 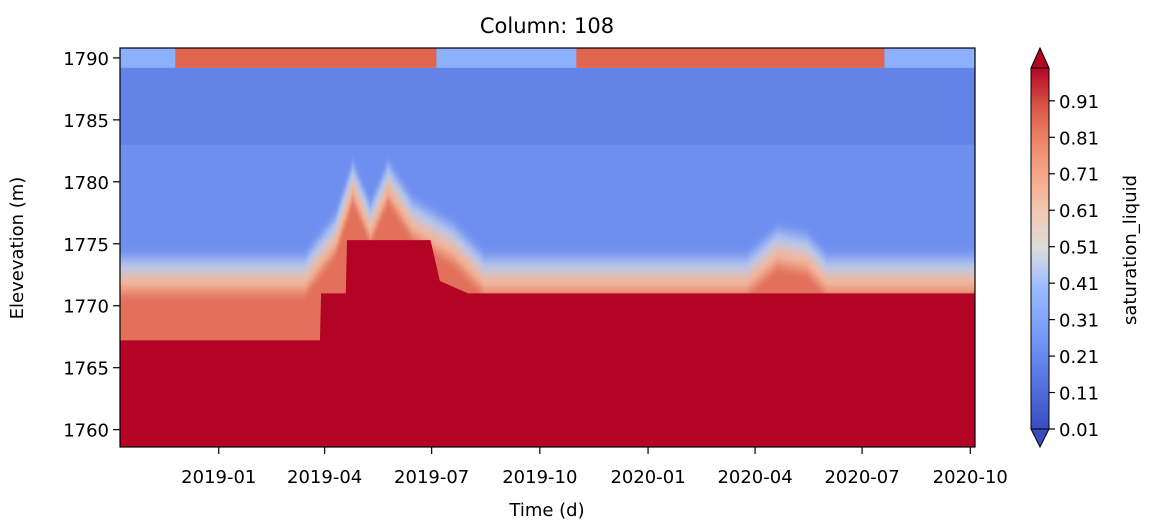 I want to click on x-tick-label: 2019-10, so click(x=539, y=477).